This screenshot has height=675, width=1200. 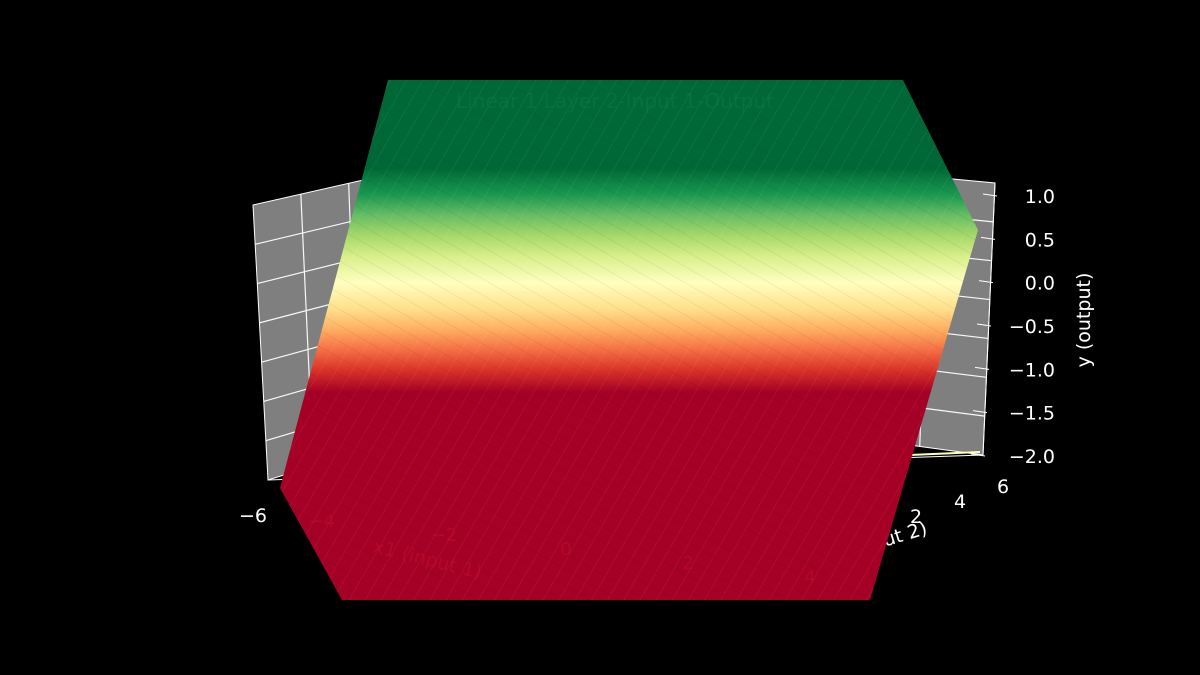 I want to click on y-tick-label-4: 4, so click(x=960, y=502).